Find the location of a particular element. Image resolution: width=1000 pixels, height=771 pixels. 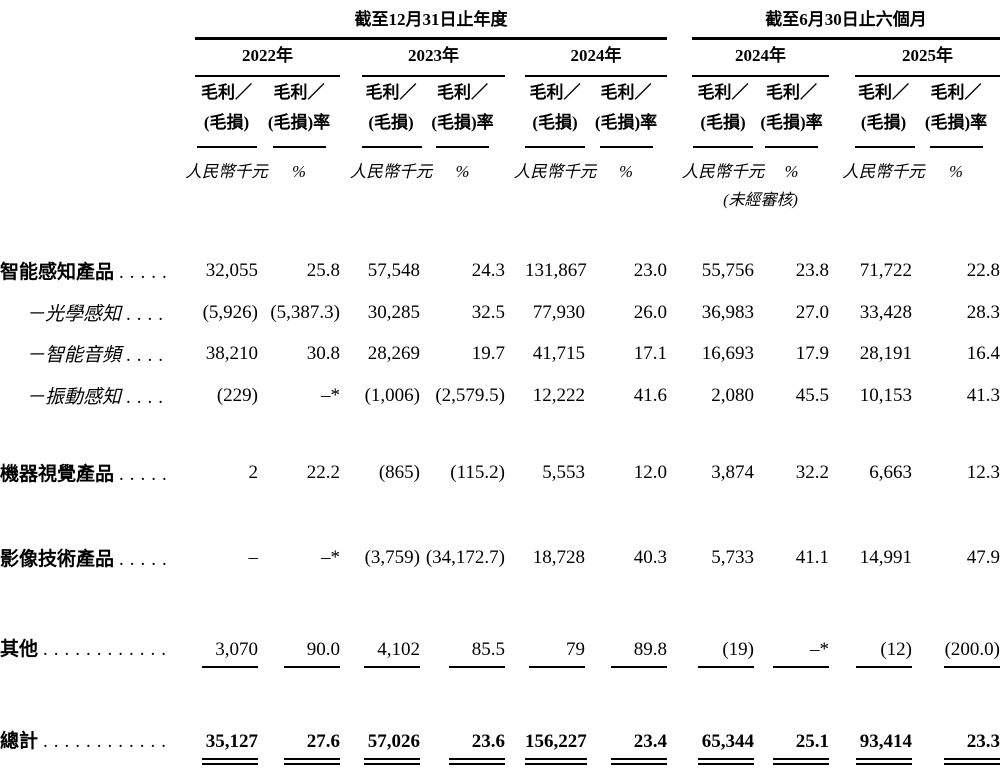

cell-rate: 45.5 is located at coordinates (812, 395).